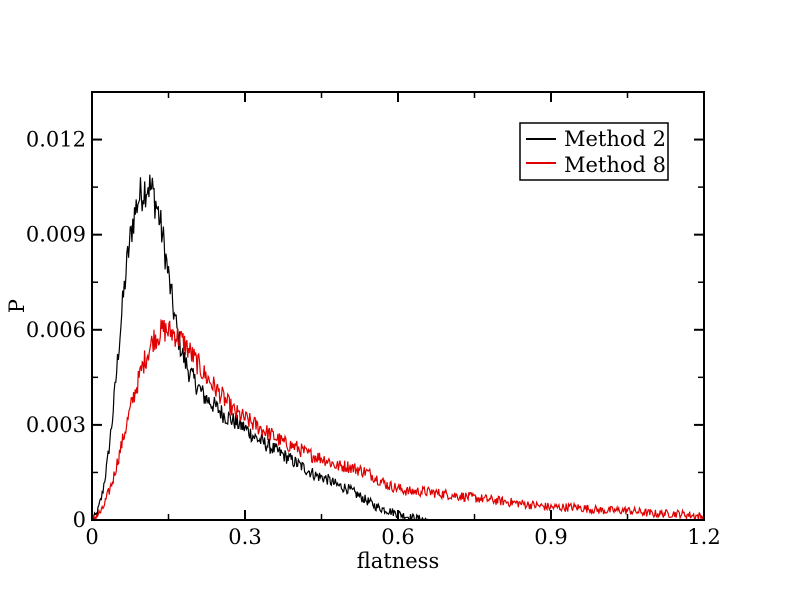  What do you see at coordinates (550, 537) in the screenshot?
I see `x-tick-label: 0.9` at bounding box center [550, 537].